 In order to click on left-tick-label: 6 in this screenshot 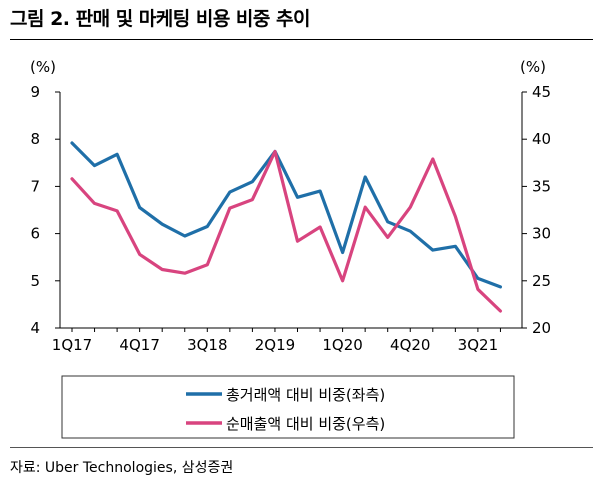, I will do `click(35, 234)`.